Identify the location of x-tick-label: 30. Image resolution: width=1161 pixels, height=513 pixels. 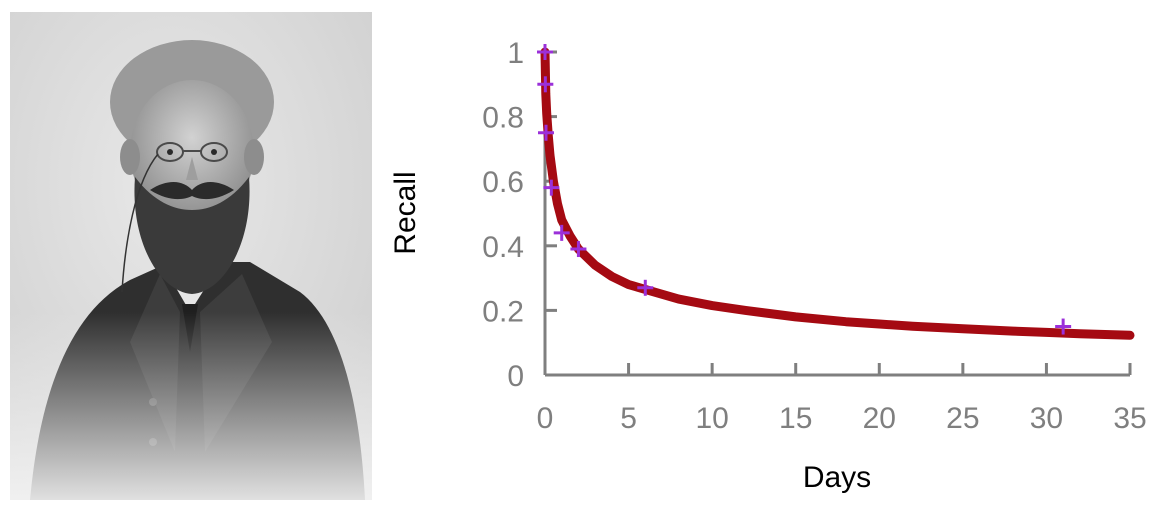
(1046, 418).